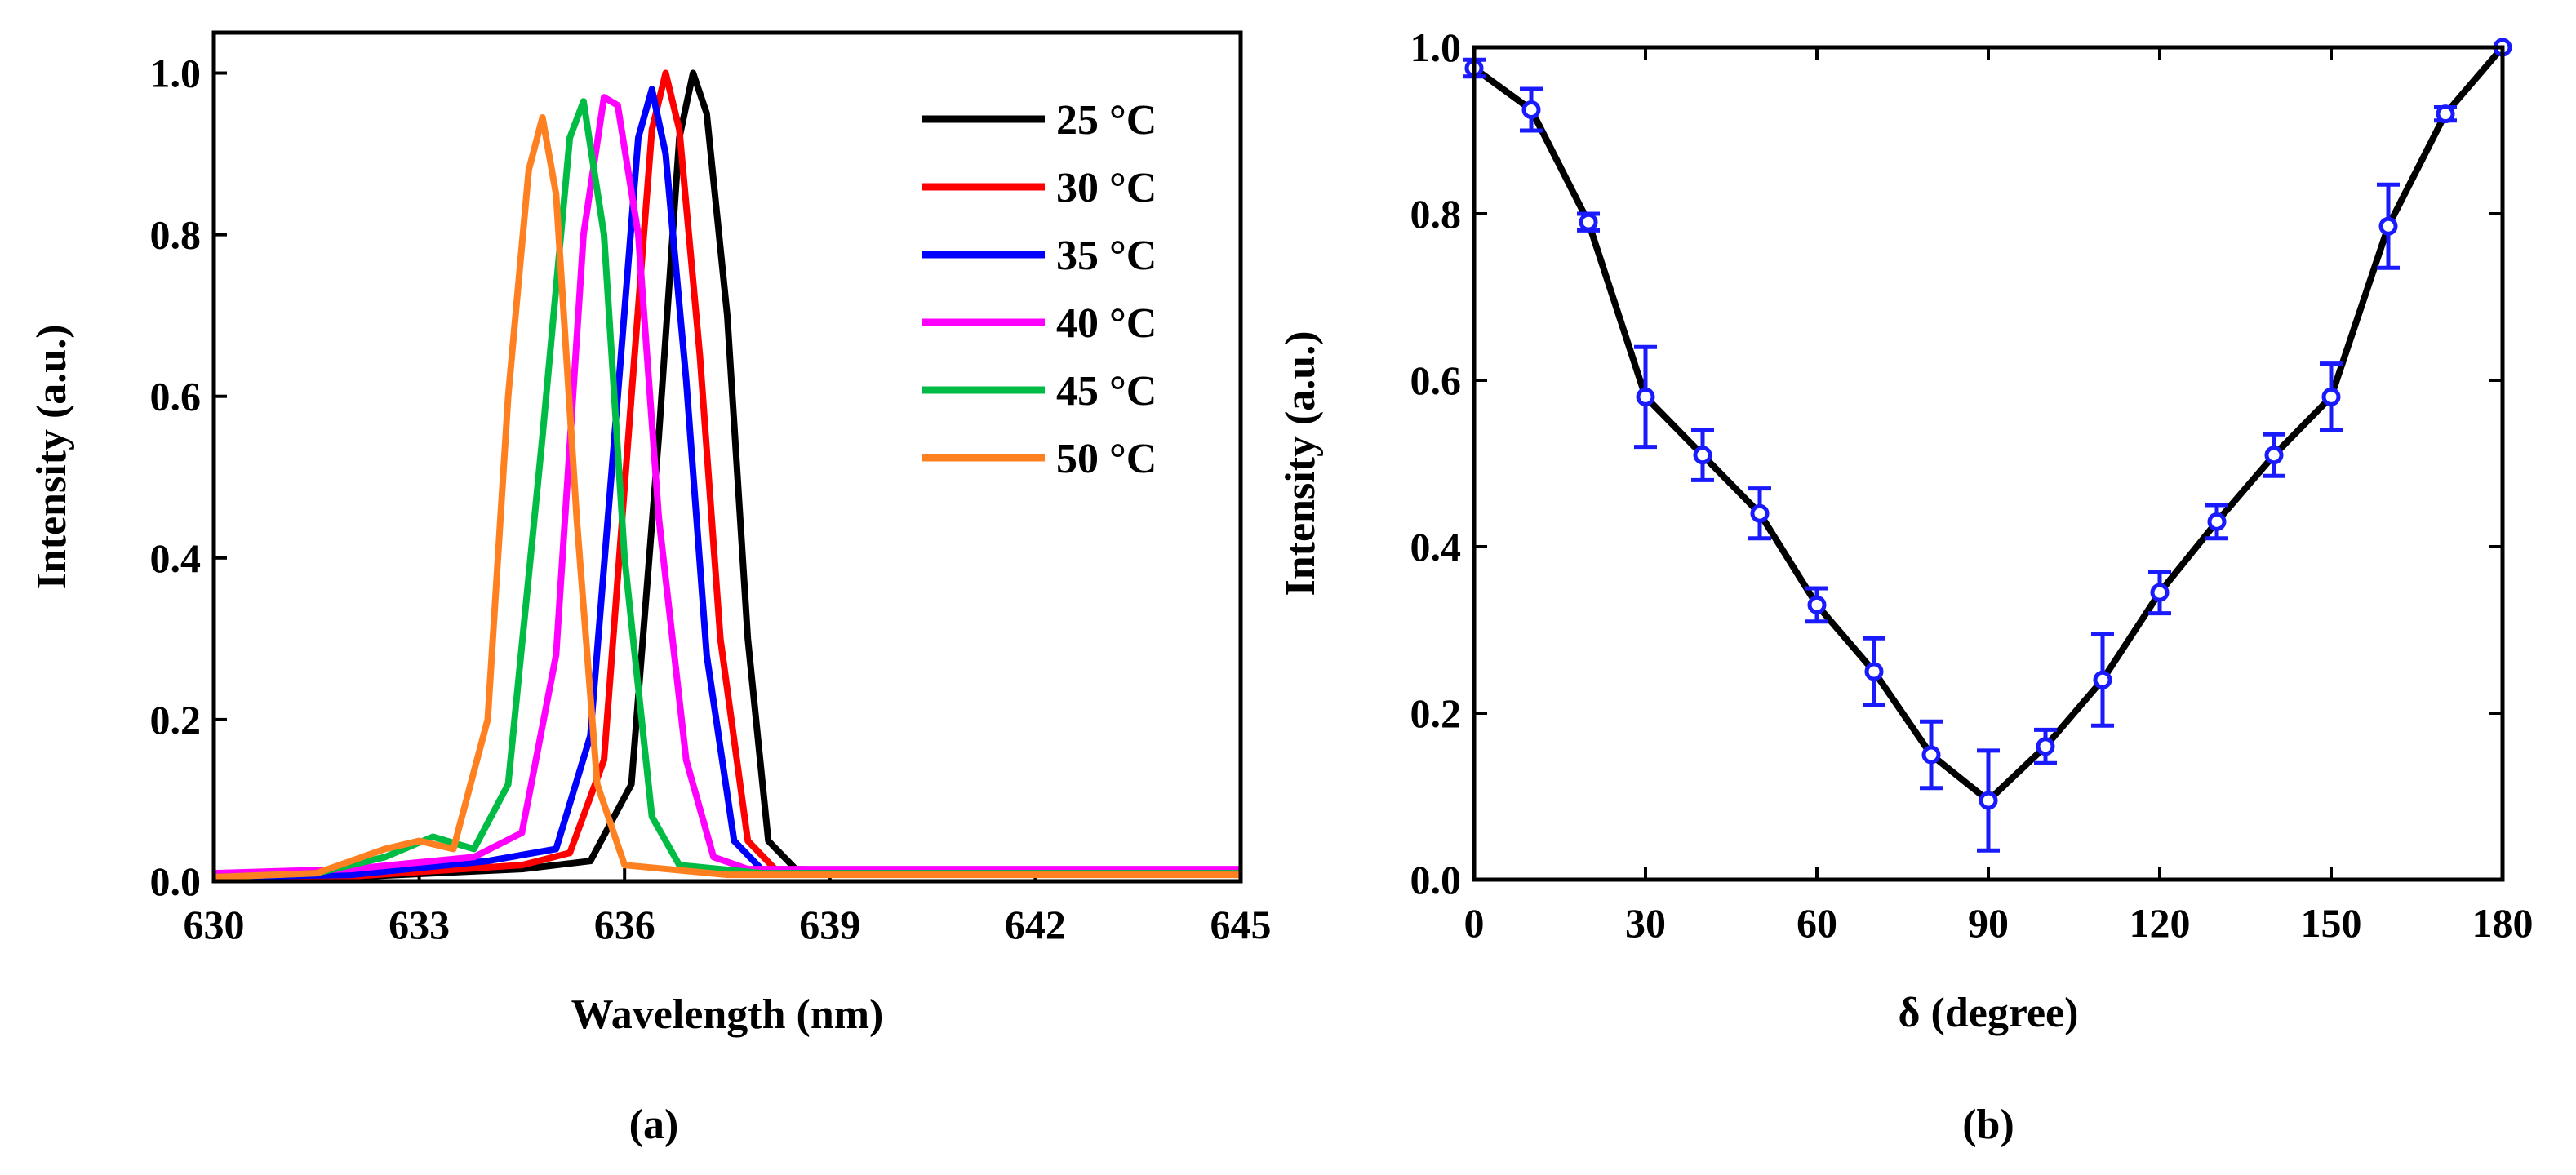 The width and height of the screenshot is (2576, 1175). I want to click on x-axis-title: Wavelength (nm), so click(727, 1014).